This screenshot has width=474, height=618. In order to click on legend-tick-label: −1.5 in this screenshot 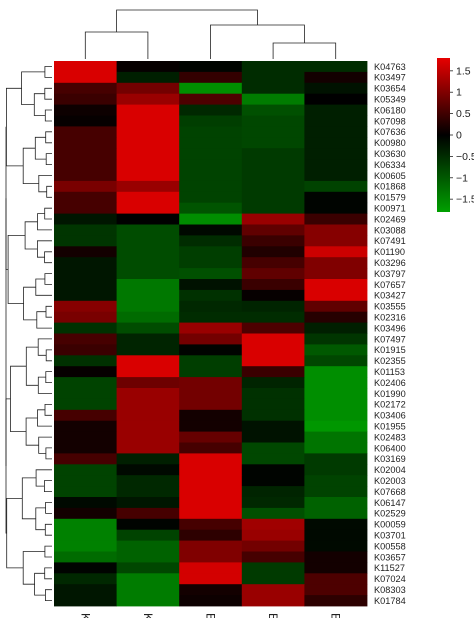, I will do `click(465, 200)`.